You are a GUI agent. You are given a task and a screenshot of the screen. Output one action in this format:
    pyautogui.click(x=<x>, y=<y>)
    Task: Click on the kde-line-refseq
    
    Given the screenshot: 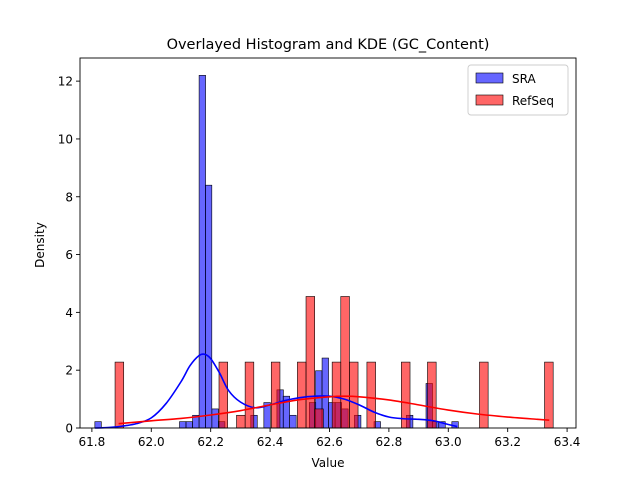 What is the action you would take?
    pyautogui.click(x=334, y=410)
    